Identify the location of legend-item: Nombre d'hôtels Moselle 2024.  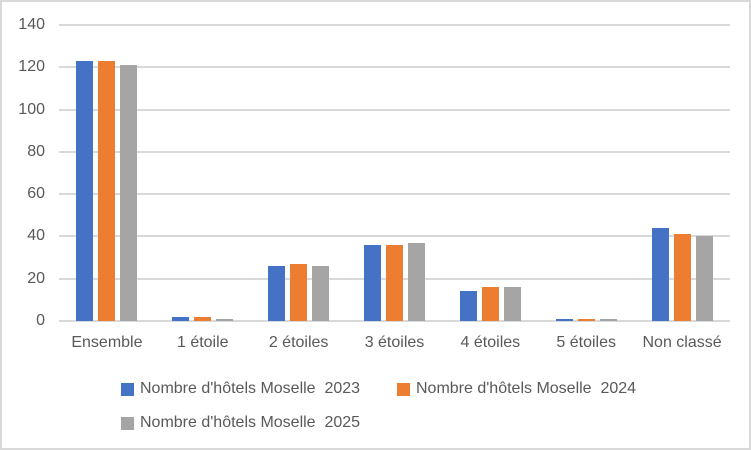
(535, 389).